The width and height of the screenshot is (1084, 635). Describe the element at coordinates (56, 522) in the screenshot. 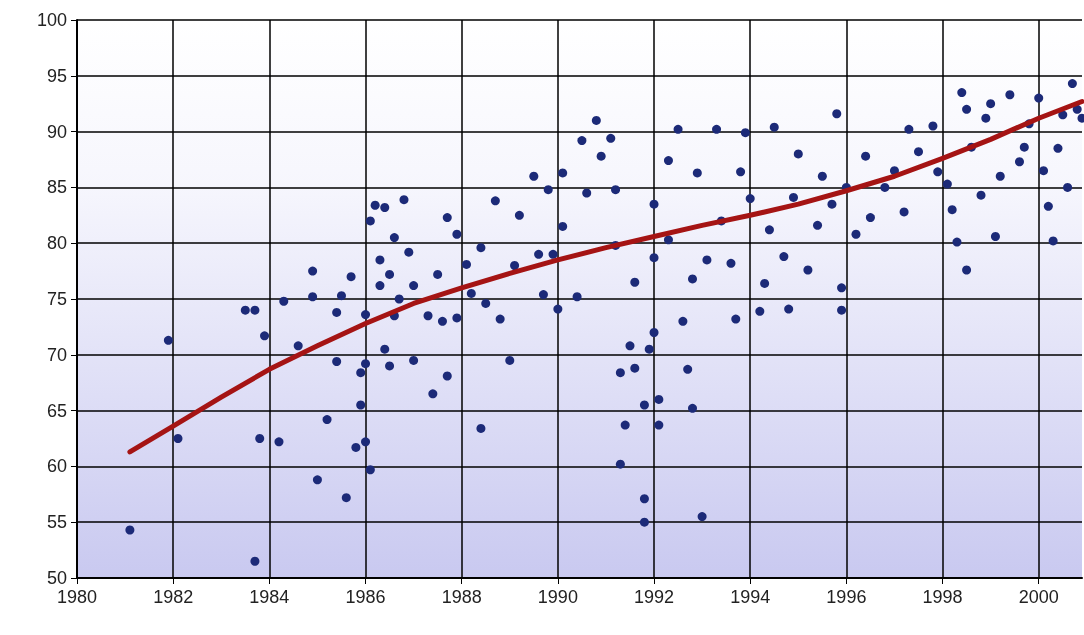

I see `y-tick-label: 55` at that location.